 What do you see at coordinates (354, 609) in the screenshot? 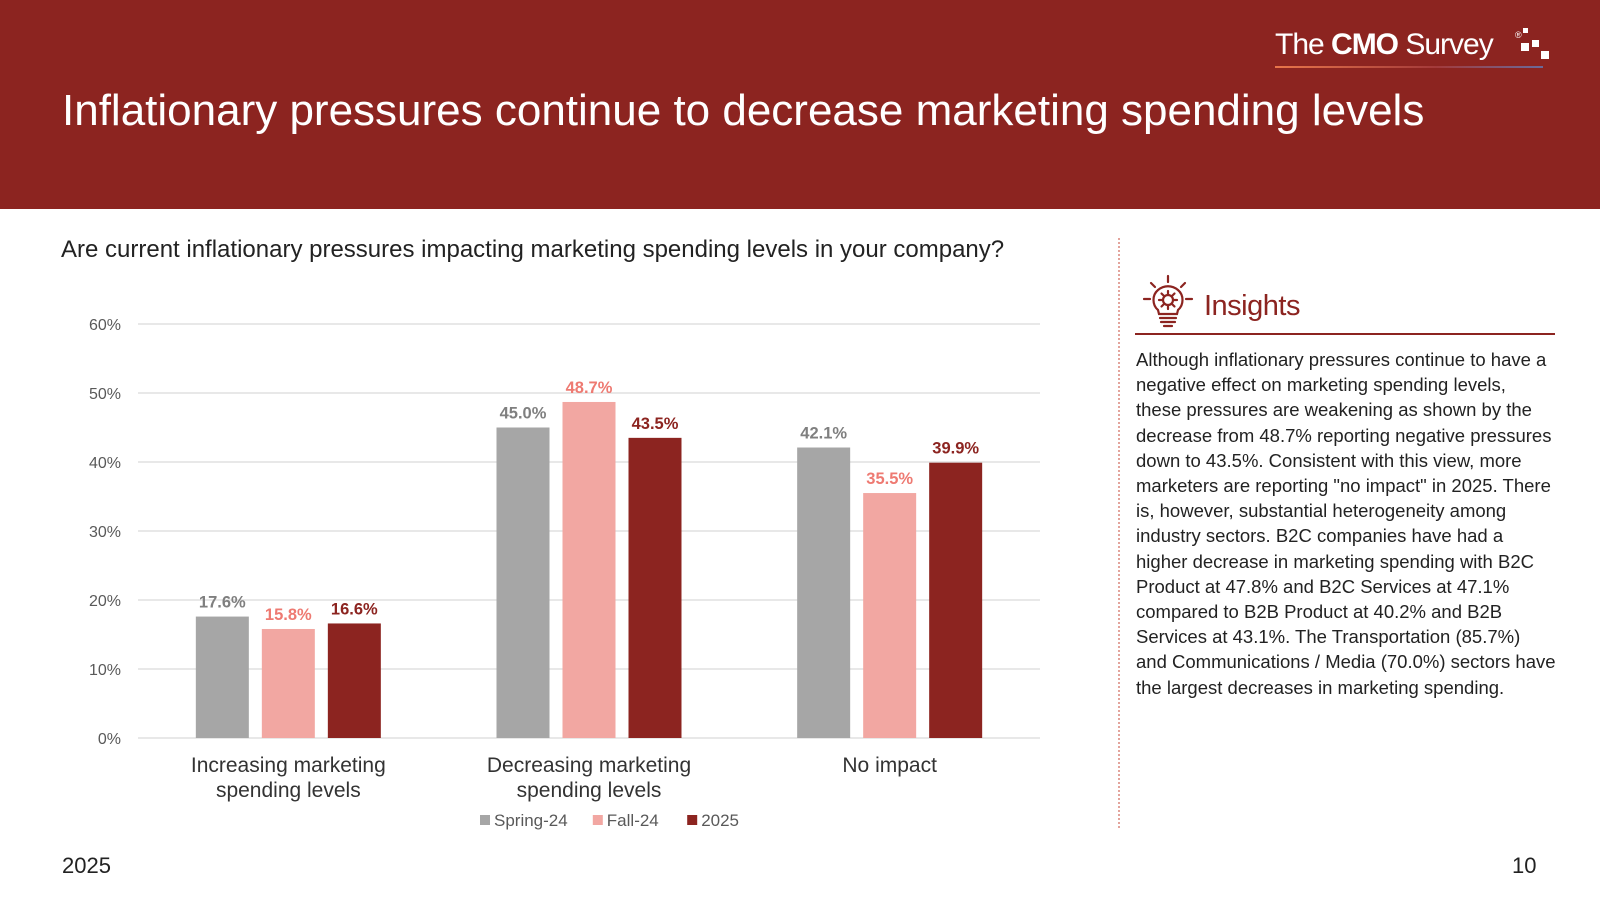
I see `data-label: 16.6%` at bounding box center [354, 609].